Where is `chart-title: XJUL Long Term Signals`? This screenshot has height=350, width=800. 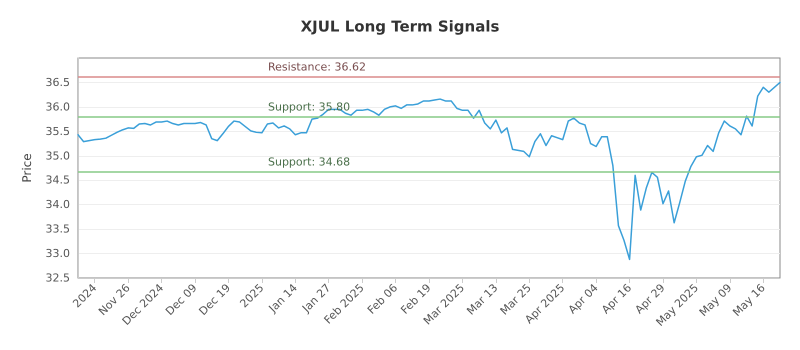 chart-title: XJUL Long Term Signals is located at coordinates (400, 27).